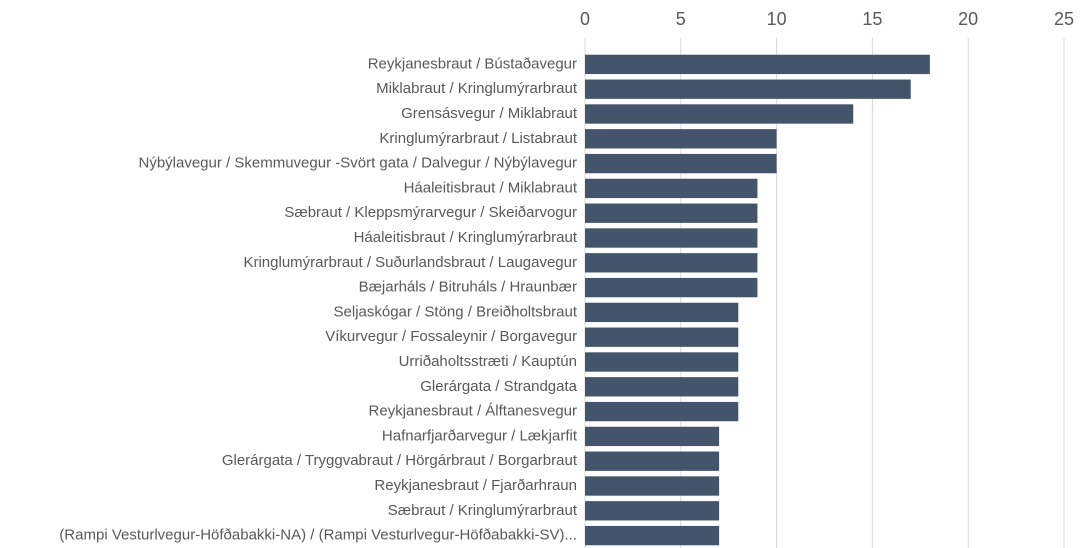 The height and width of the screenshot is (548, 1083). I want to click on y-tick-label: Kringlumýrarbraut / Listabraut, so click(478, 138).